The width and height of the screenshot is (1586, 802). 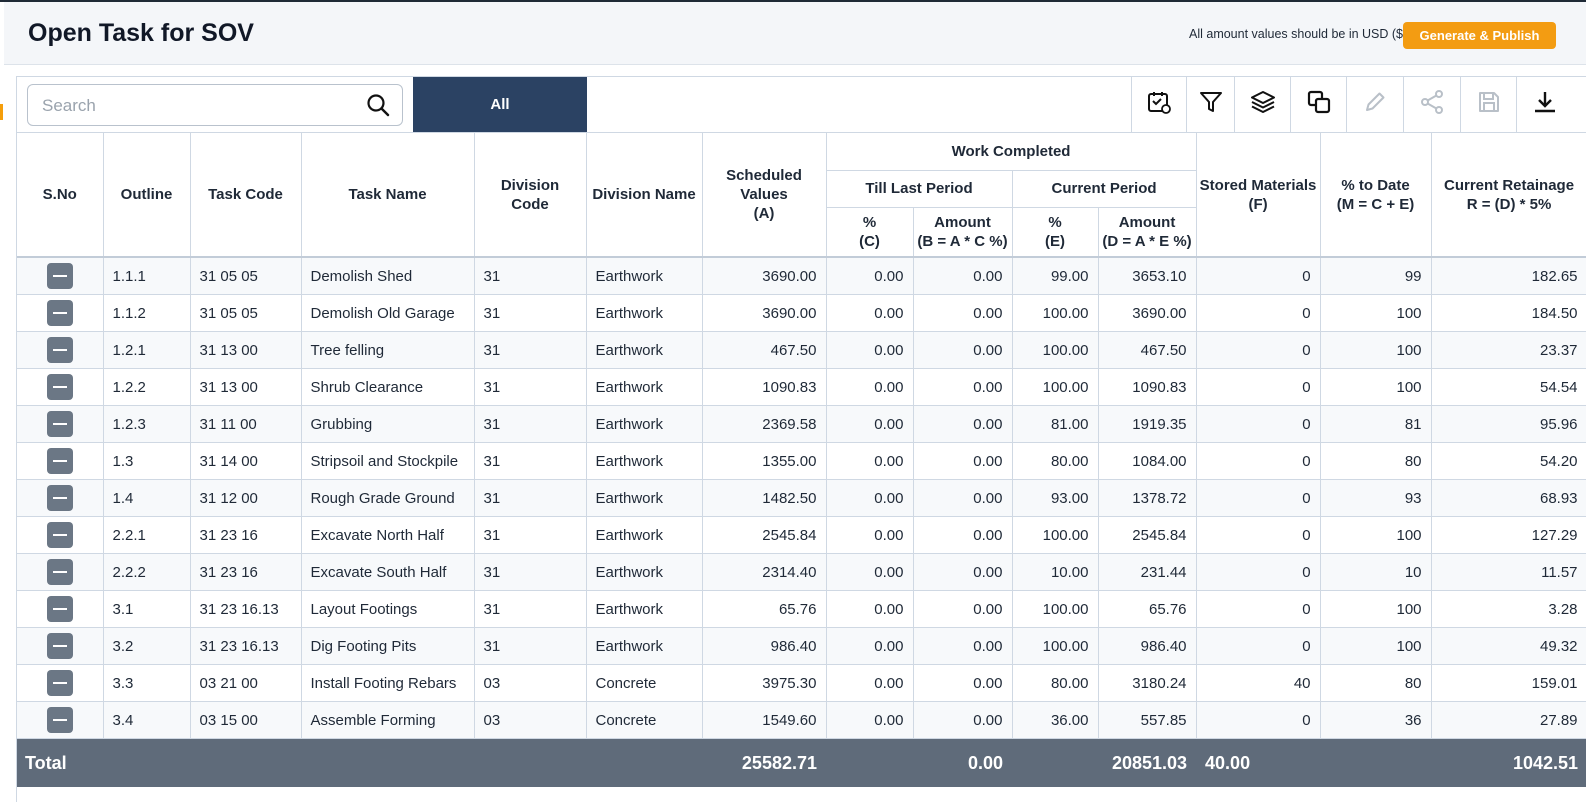 I want to click on calendar-check-button, so click(x=1158, y=104).